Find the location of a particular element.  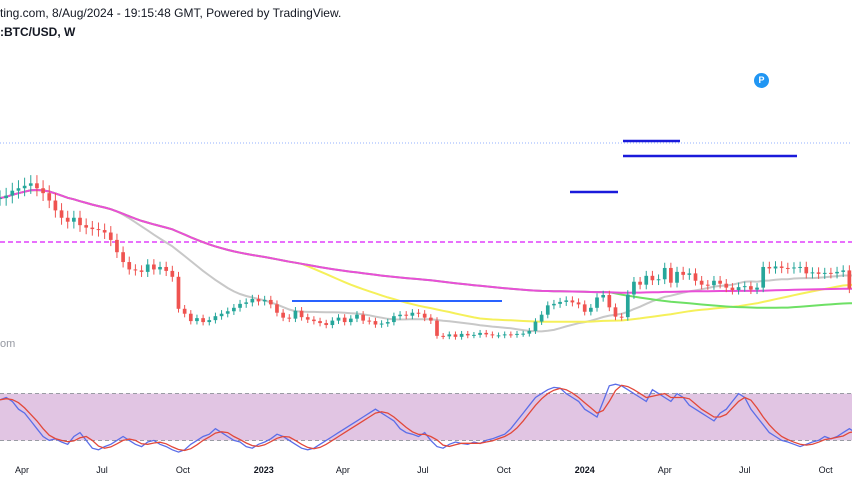

symbol-title: :BTC/USD, W is located at coordinates (38, 32).